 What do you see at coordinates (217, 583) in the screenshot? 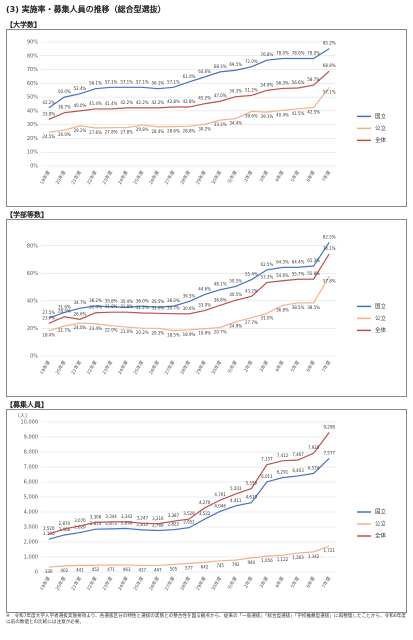
I see `x-tick-label: 30年度` at bounding box center [217, 583].